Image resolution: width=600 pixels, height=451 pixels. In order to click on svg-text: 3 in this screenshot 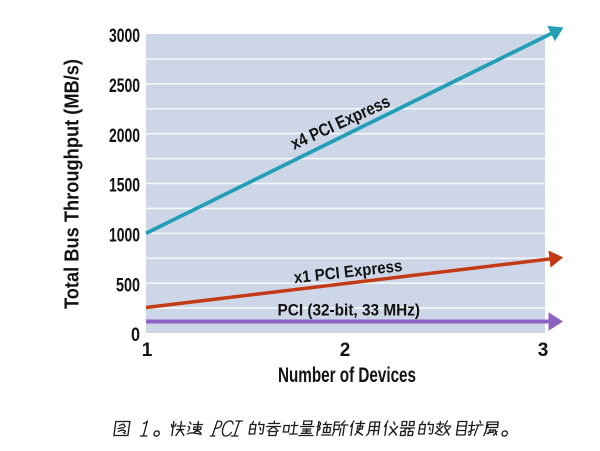, I will do `click(543, 350)`.